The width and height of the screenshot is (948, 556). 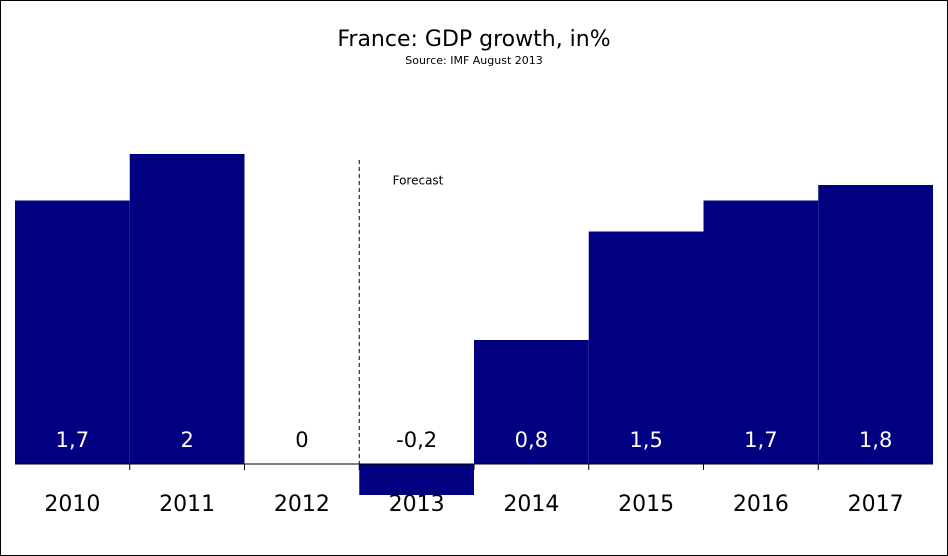 I want to click on value-label: 1,8, so click(x=875, y=440).